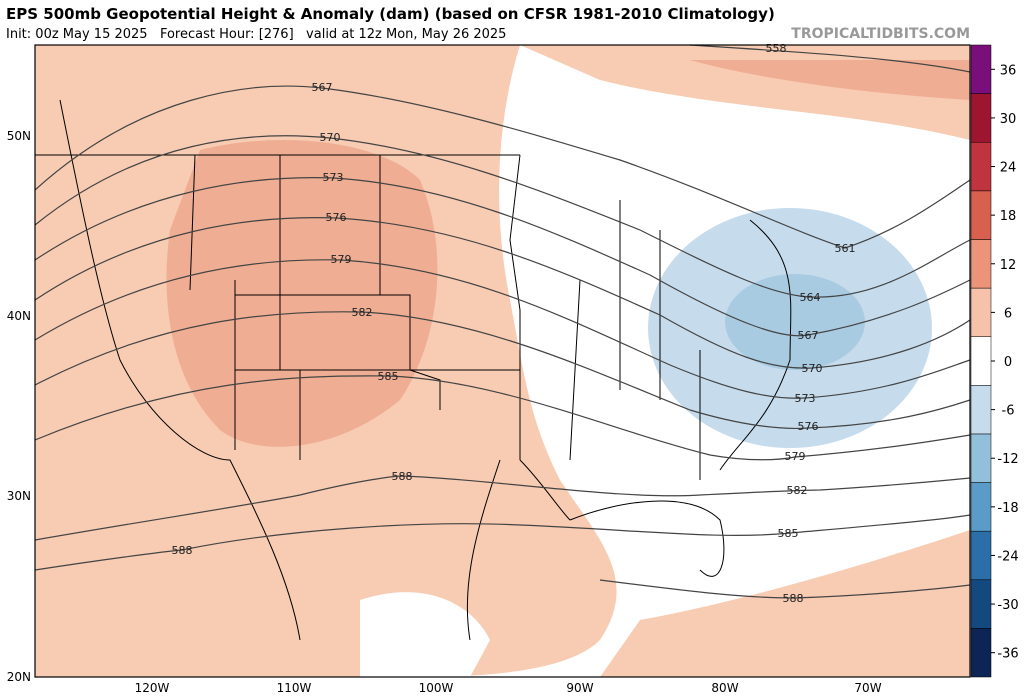 The width and height of the screenshot is (1024, 696). I want to click on lon-label: 100W, so click(436, 688).